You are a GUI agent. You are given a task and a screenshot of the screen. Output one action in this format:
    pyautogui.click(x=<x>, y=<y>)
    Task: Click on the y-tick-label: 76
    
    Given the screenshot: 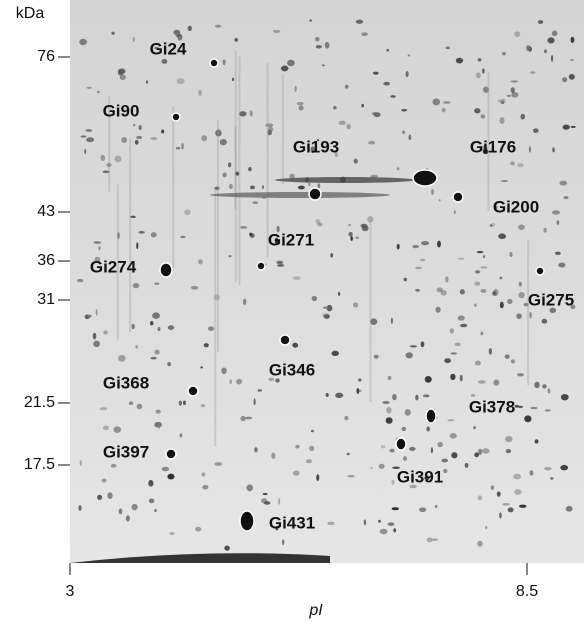 What is the action you would take?
    pyautogui.click(x=46, y=56)
    